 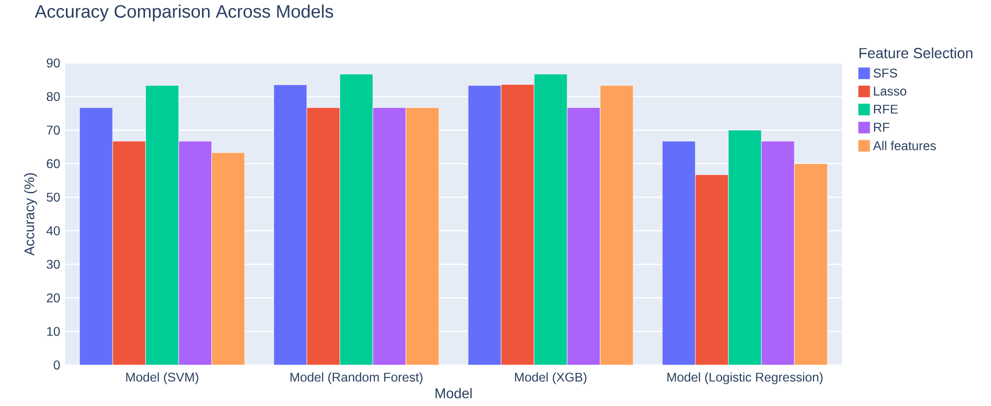 I want to click on legend-label: All features, so click(x=904, y=145).